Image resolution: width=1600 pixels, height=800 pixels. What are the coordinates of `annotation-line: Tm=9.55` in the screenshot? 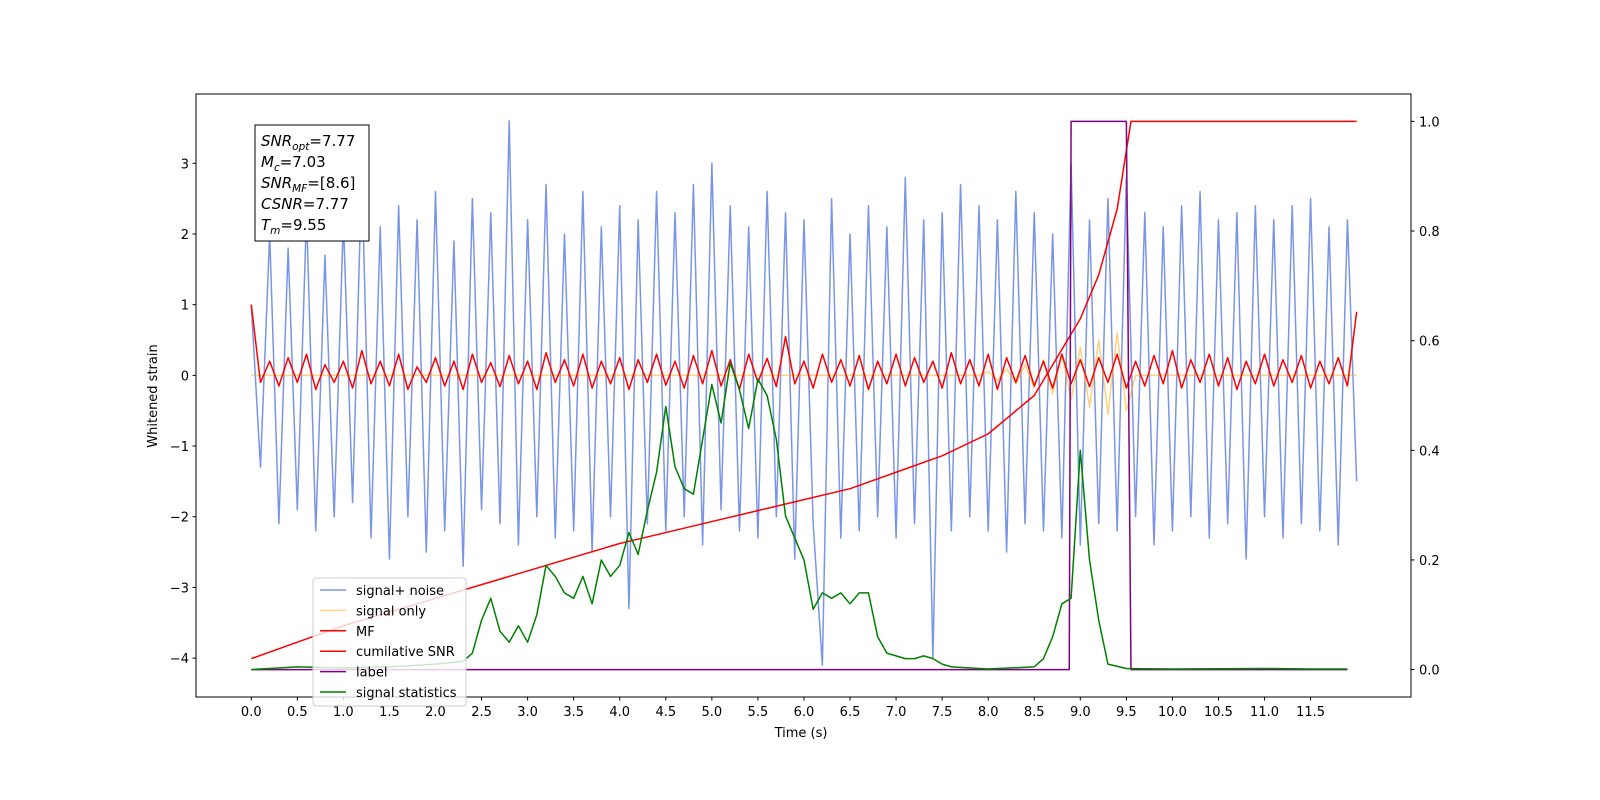 It's located at (293, 226).